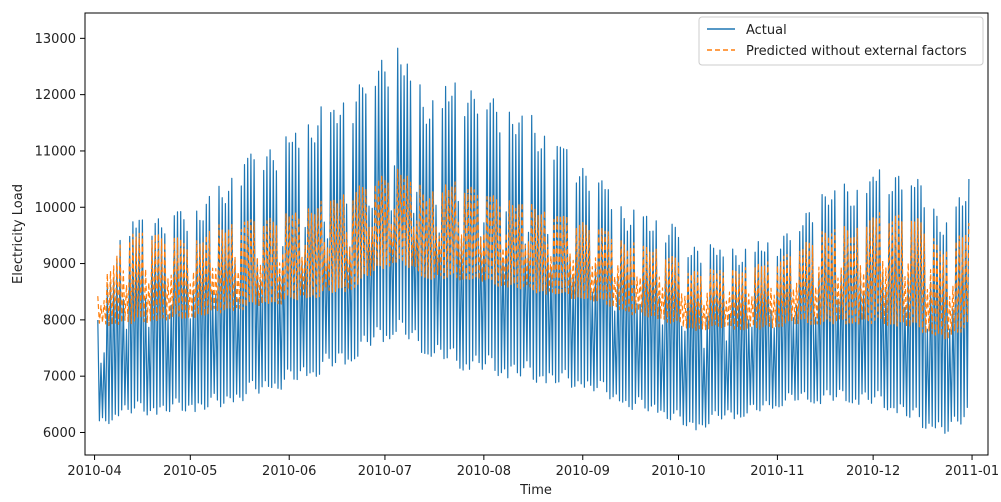  What do you see at coordinates (484, 471) in the screenshot?
I see `x-tick-label: 2010-08` at bounding box center [484, 471].